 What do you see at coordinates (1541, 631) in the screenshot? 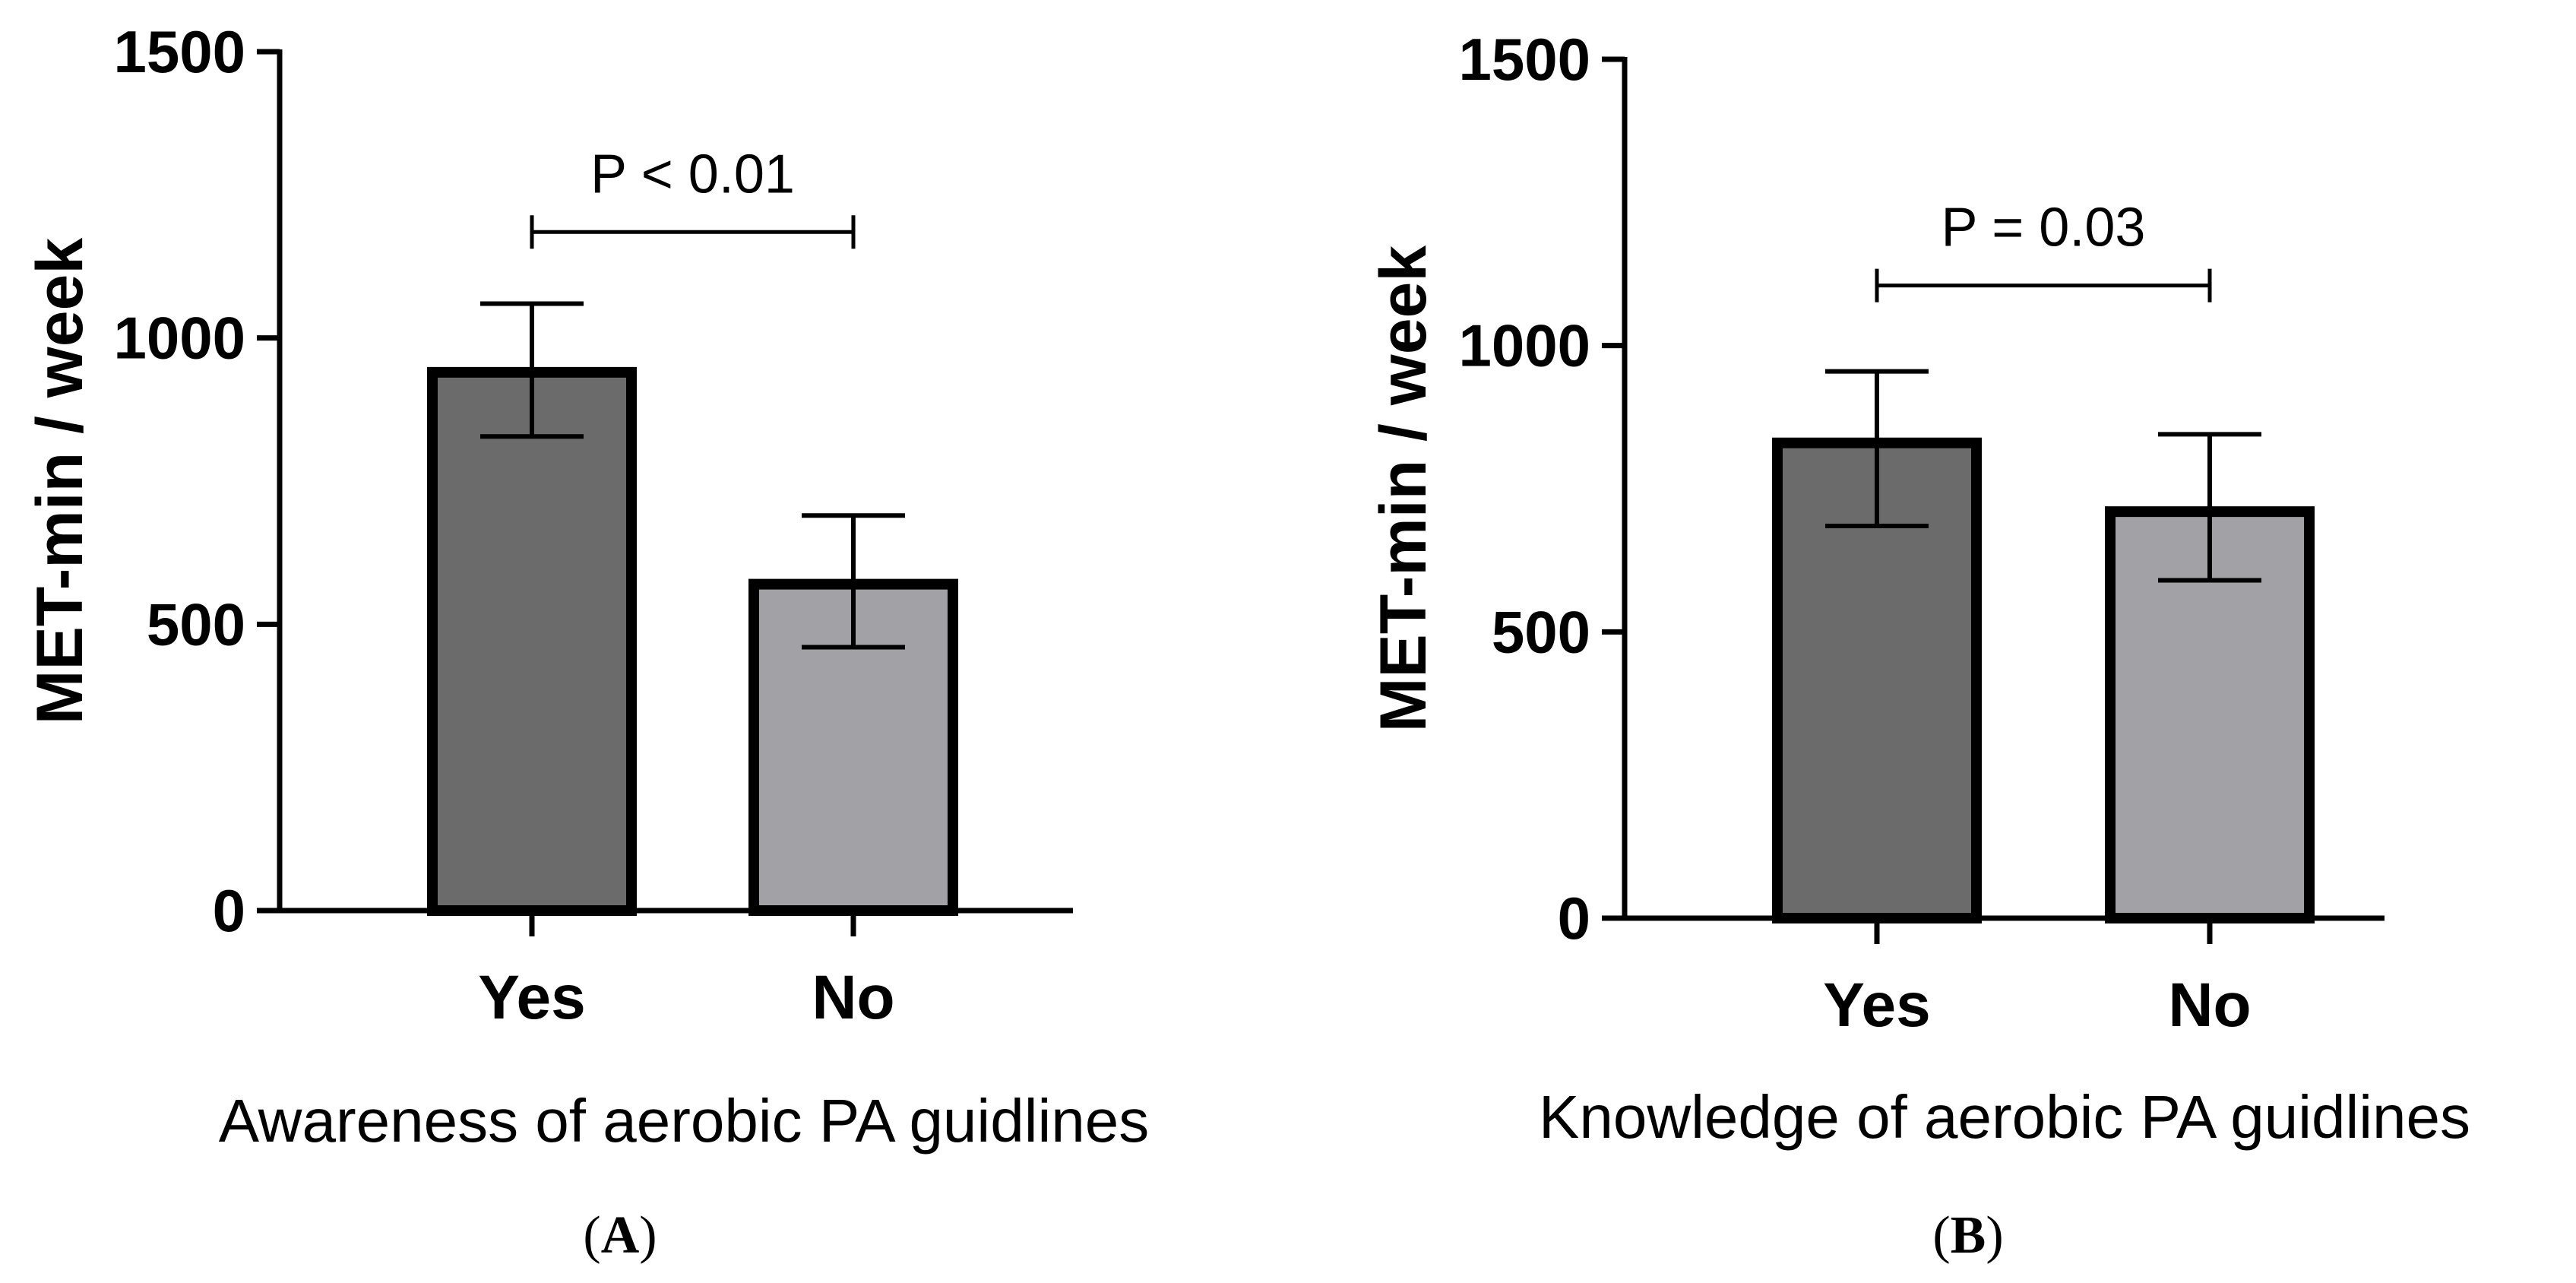
I see `panel-b-y-tick-label-500: 500` at bounding box center [1541, 631].